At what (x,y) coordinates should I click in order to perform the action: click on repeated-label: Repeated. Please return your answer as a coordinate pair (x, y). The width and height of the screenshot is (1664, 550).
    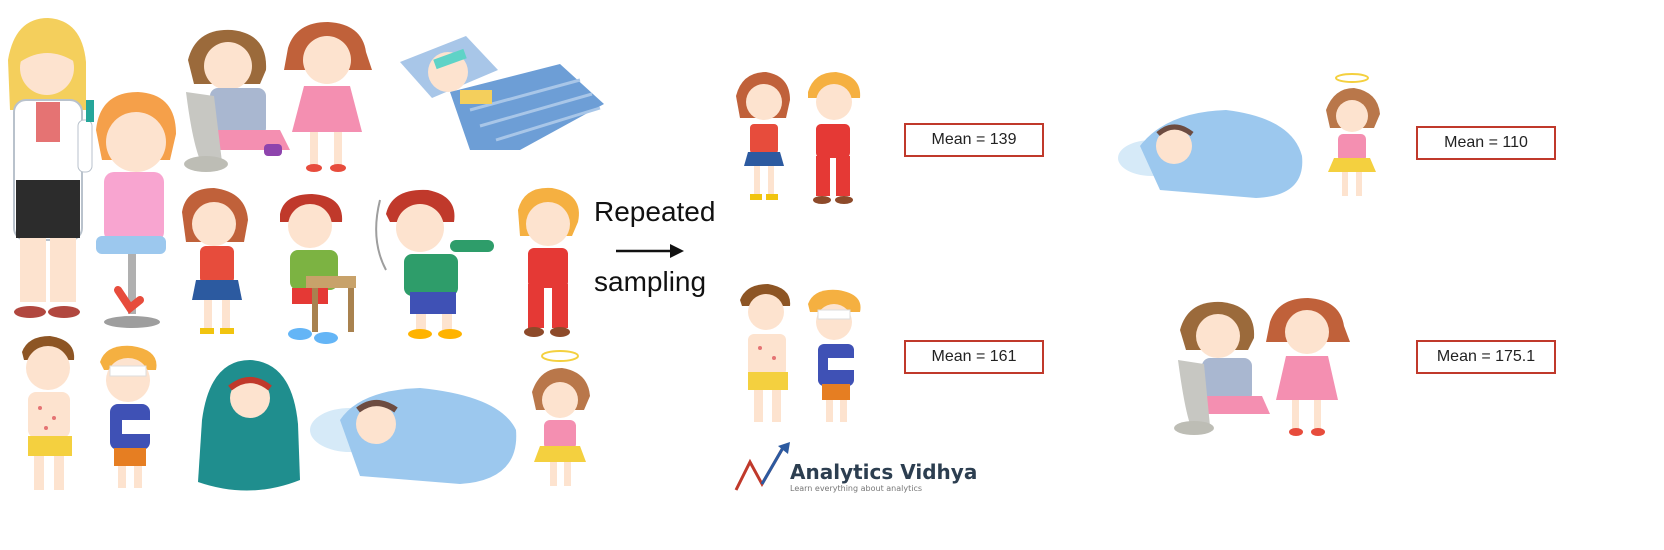
    Looking at the image, I should click on (655, 211).